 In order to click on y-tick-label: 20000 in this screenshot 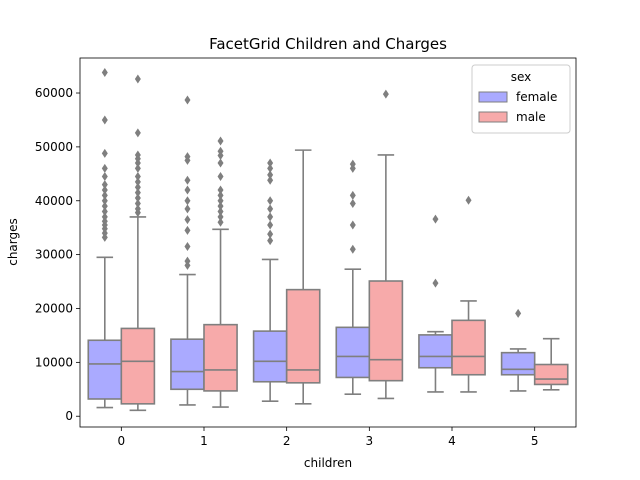, I will do `click(54, 308)`.